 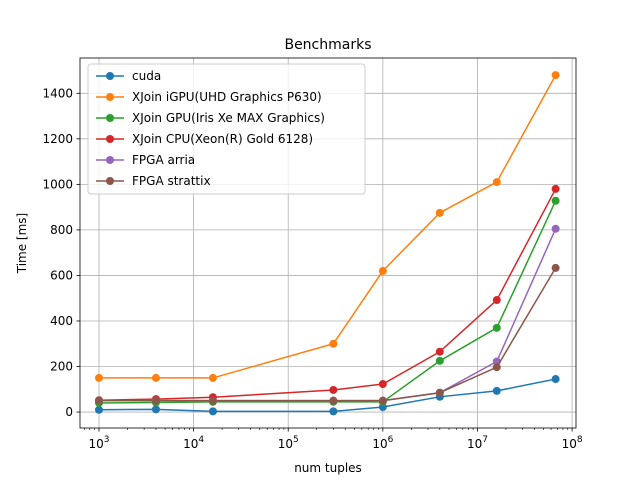 I want to click on y-tick-label: 400, so click(x=61, y=321).